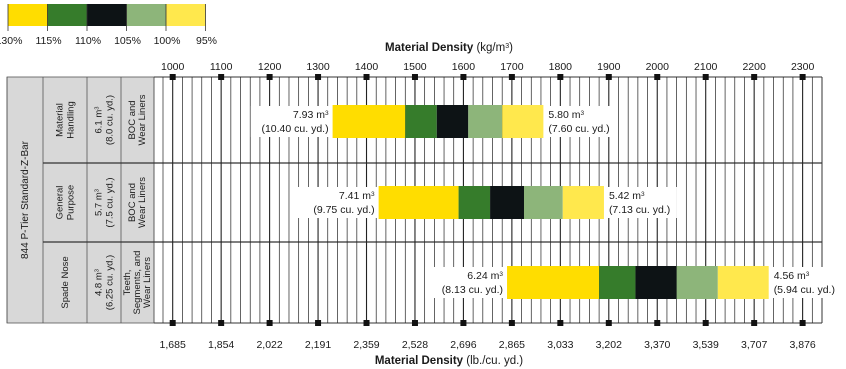 Image resolution: width=846 pixels, height=369 pixels. Describe the element at coordinates (71, 120) in the screenshot. I see `row-application-label: Handling` at that location.